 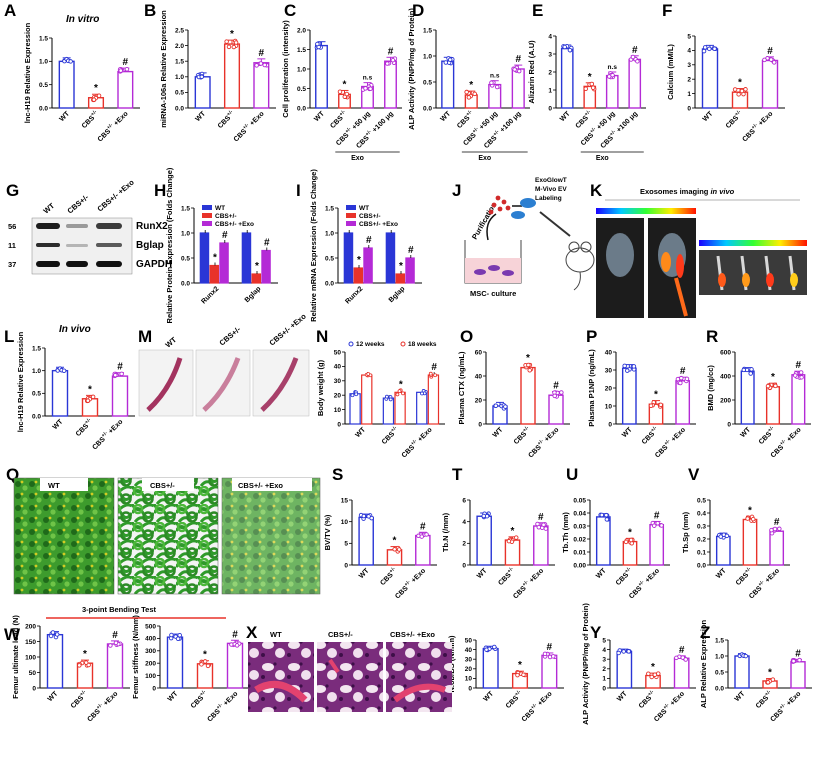 I want to click on chart-t-y-axis-label: Tb.N (/mm), so click(x=445, y=532).